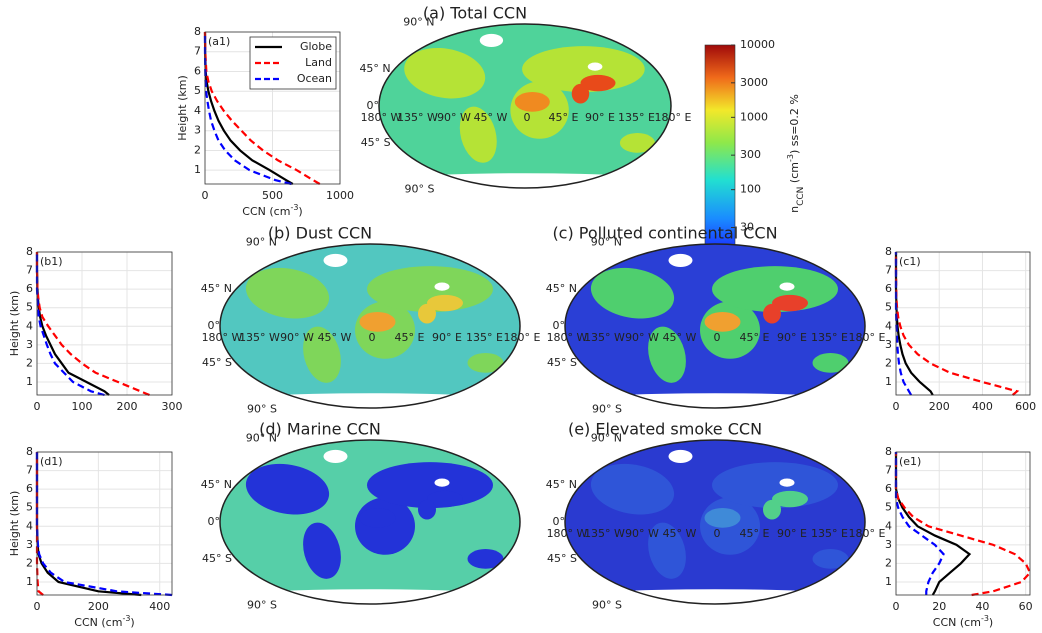  I want to click on y-tick-label: 2, so click(888, 362).